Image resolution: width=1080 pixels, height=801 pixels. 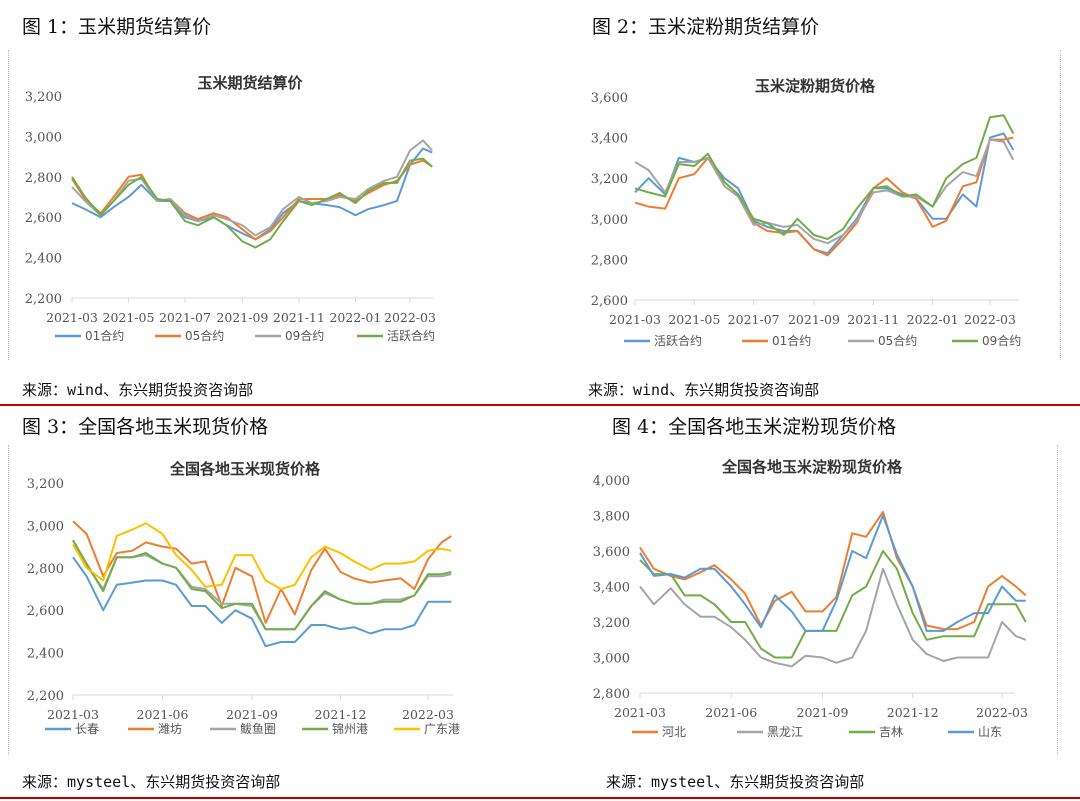 I want to click on legend-label: 山东, so click(x=990, y=732).